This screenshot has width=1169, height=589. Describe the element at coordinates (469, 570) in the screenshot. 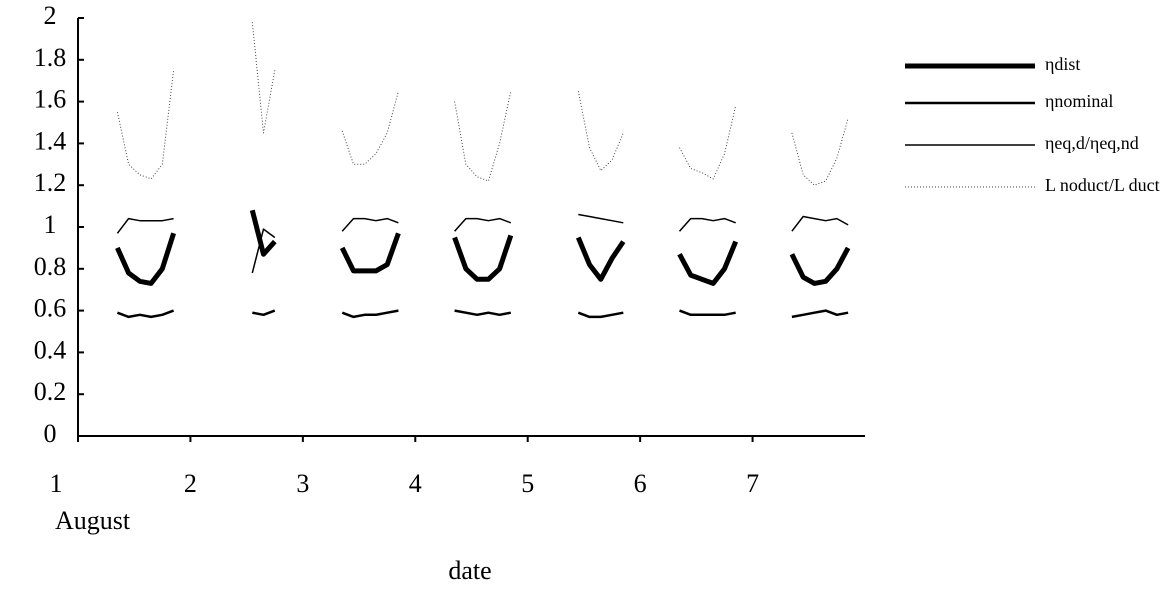

I see `x-axis-label: date` at that location.